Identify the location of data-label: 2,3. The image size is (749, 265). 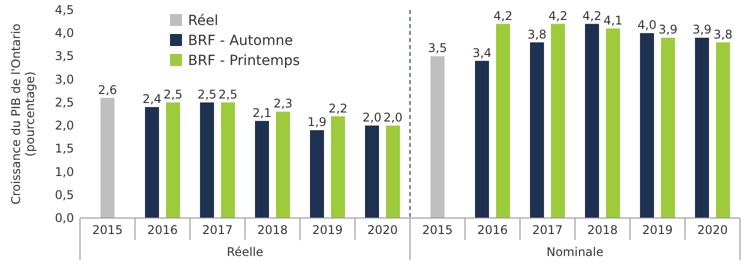
(283, 103).